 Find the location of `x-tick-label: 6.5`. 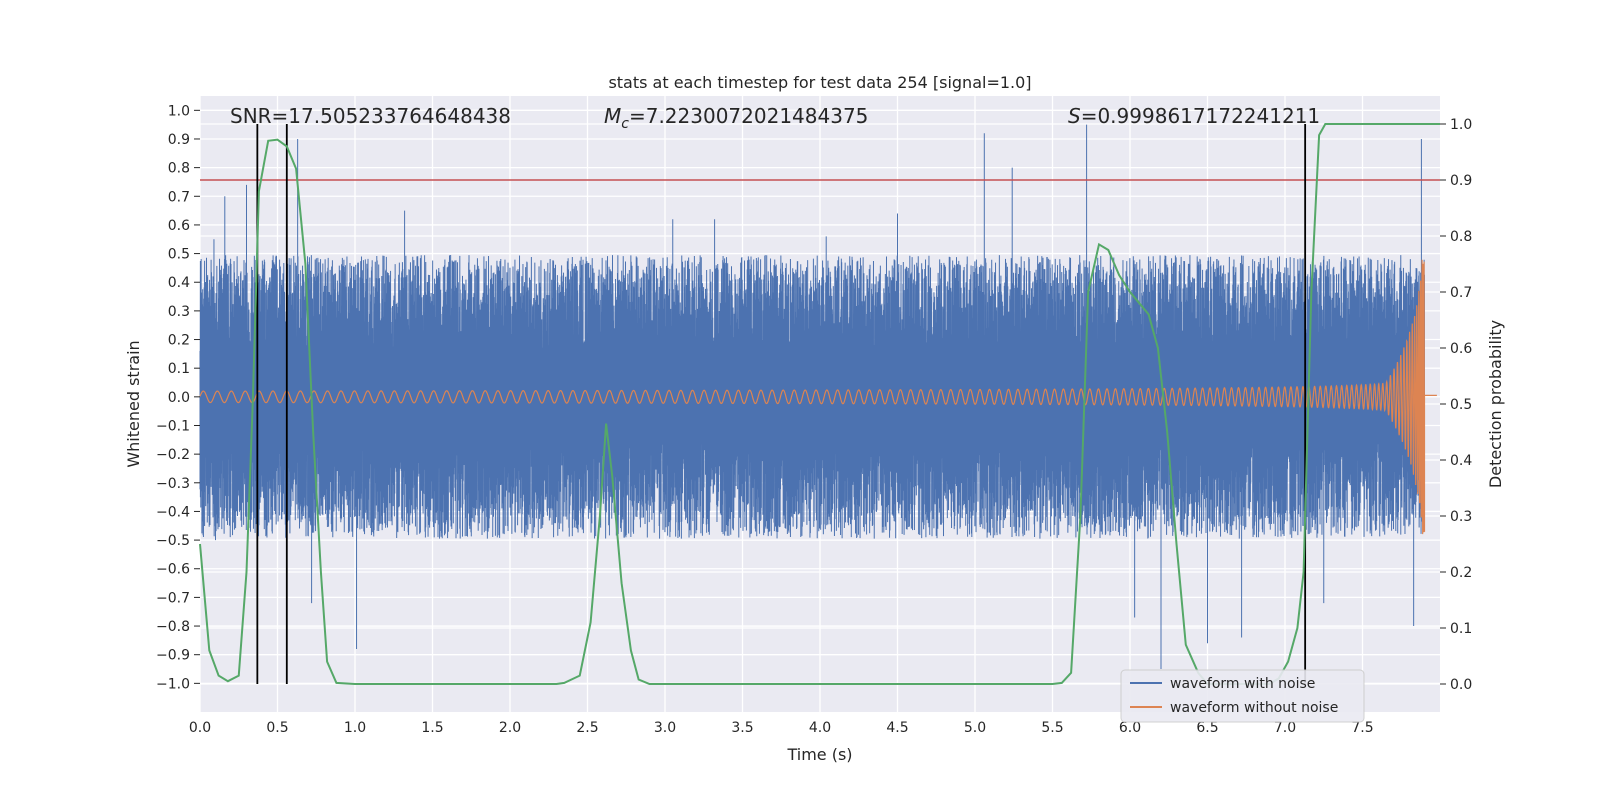

x-tick-label: 6.5 is located at coordinates (1207, 728).